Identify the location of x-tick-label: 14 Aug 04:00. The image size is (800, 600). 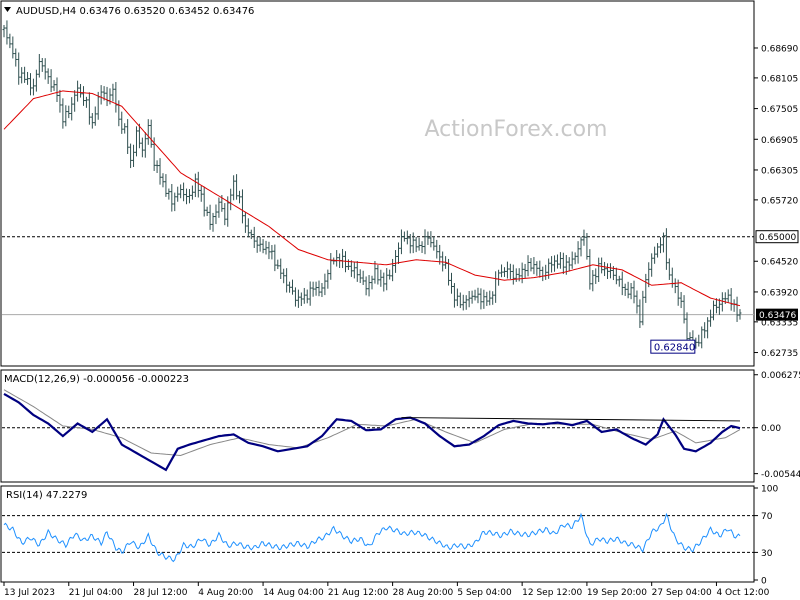
(293, 593).